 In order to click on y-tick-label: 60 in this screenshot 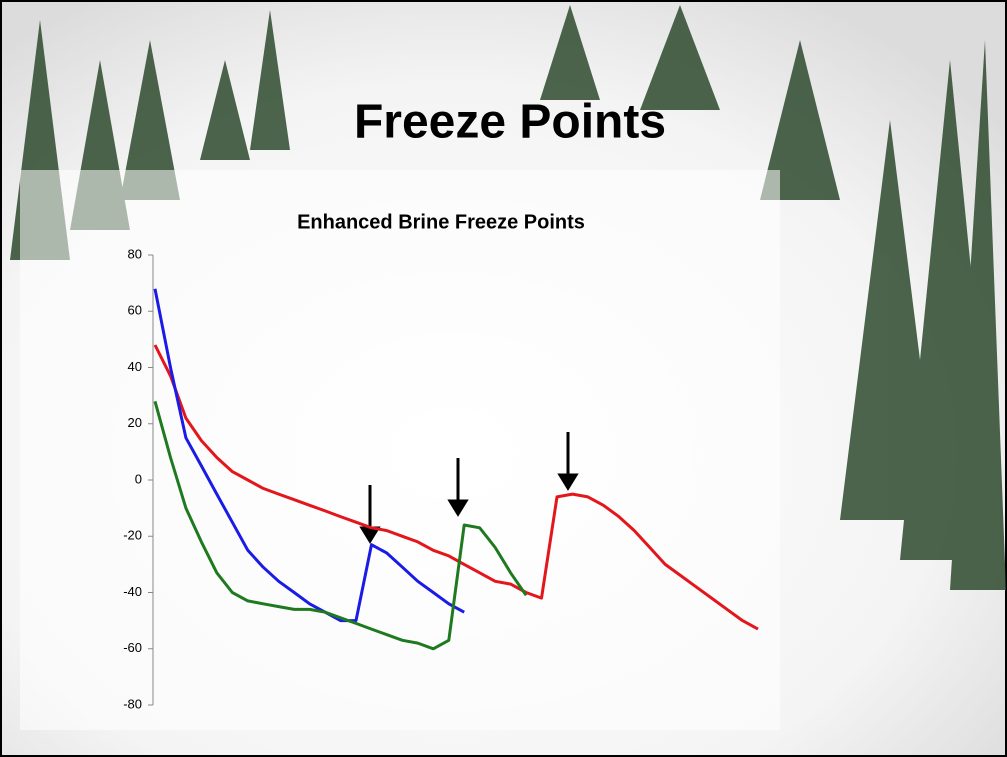, I will do `click(135, 310)`.